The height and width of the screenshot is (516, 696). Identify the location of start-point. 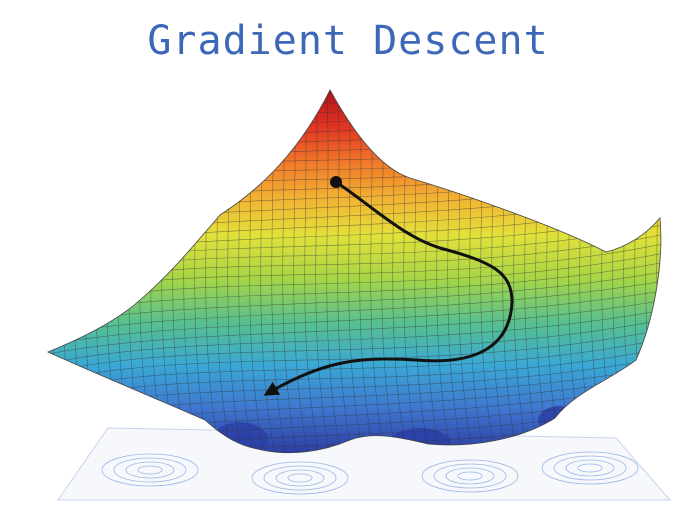
(336, 182).